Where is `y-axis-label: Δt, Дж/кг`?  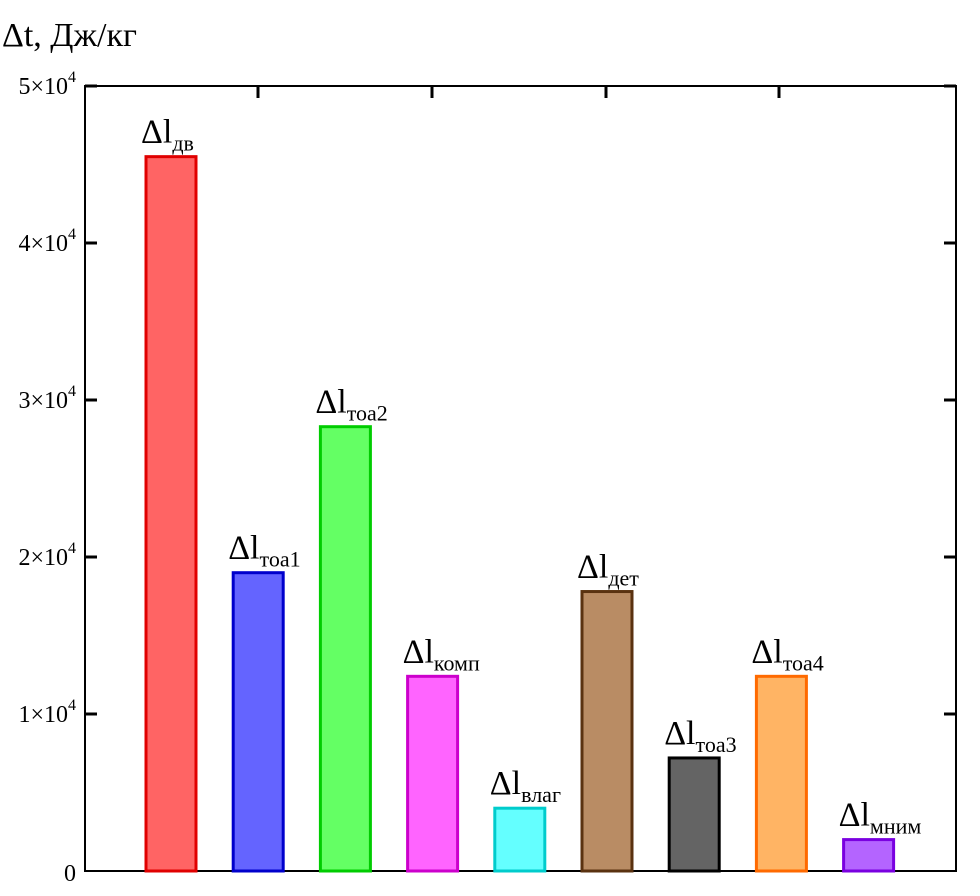 y-axis-label: Δt, Дж/кг is located at coordinates (69, 35).